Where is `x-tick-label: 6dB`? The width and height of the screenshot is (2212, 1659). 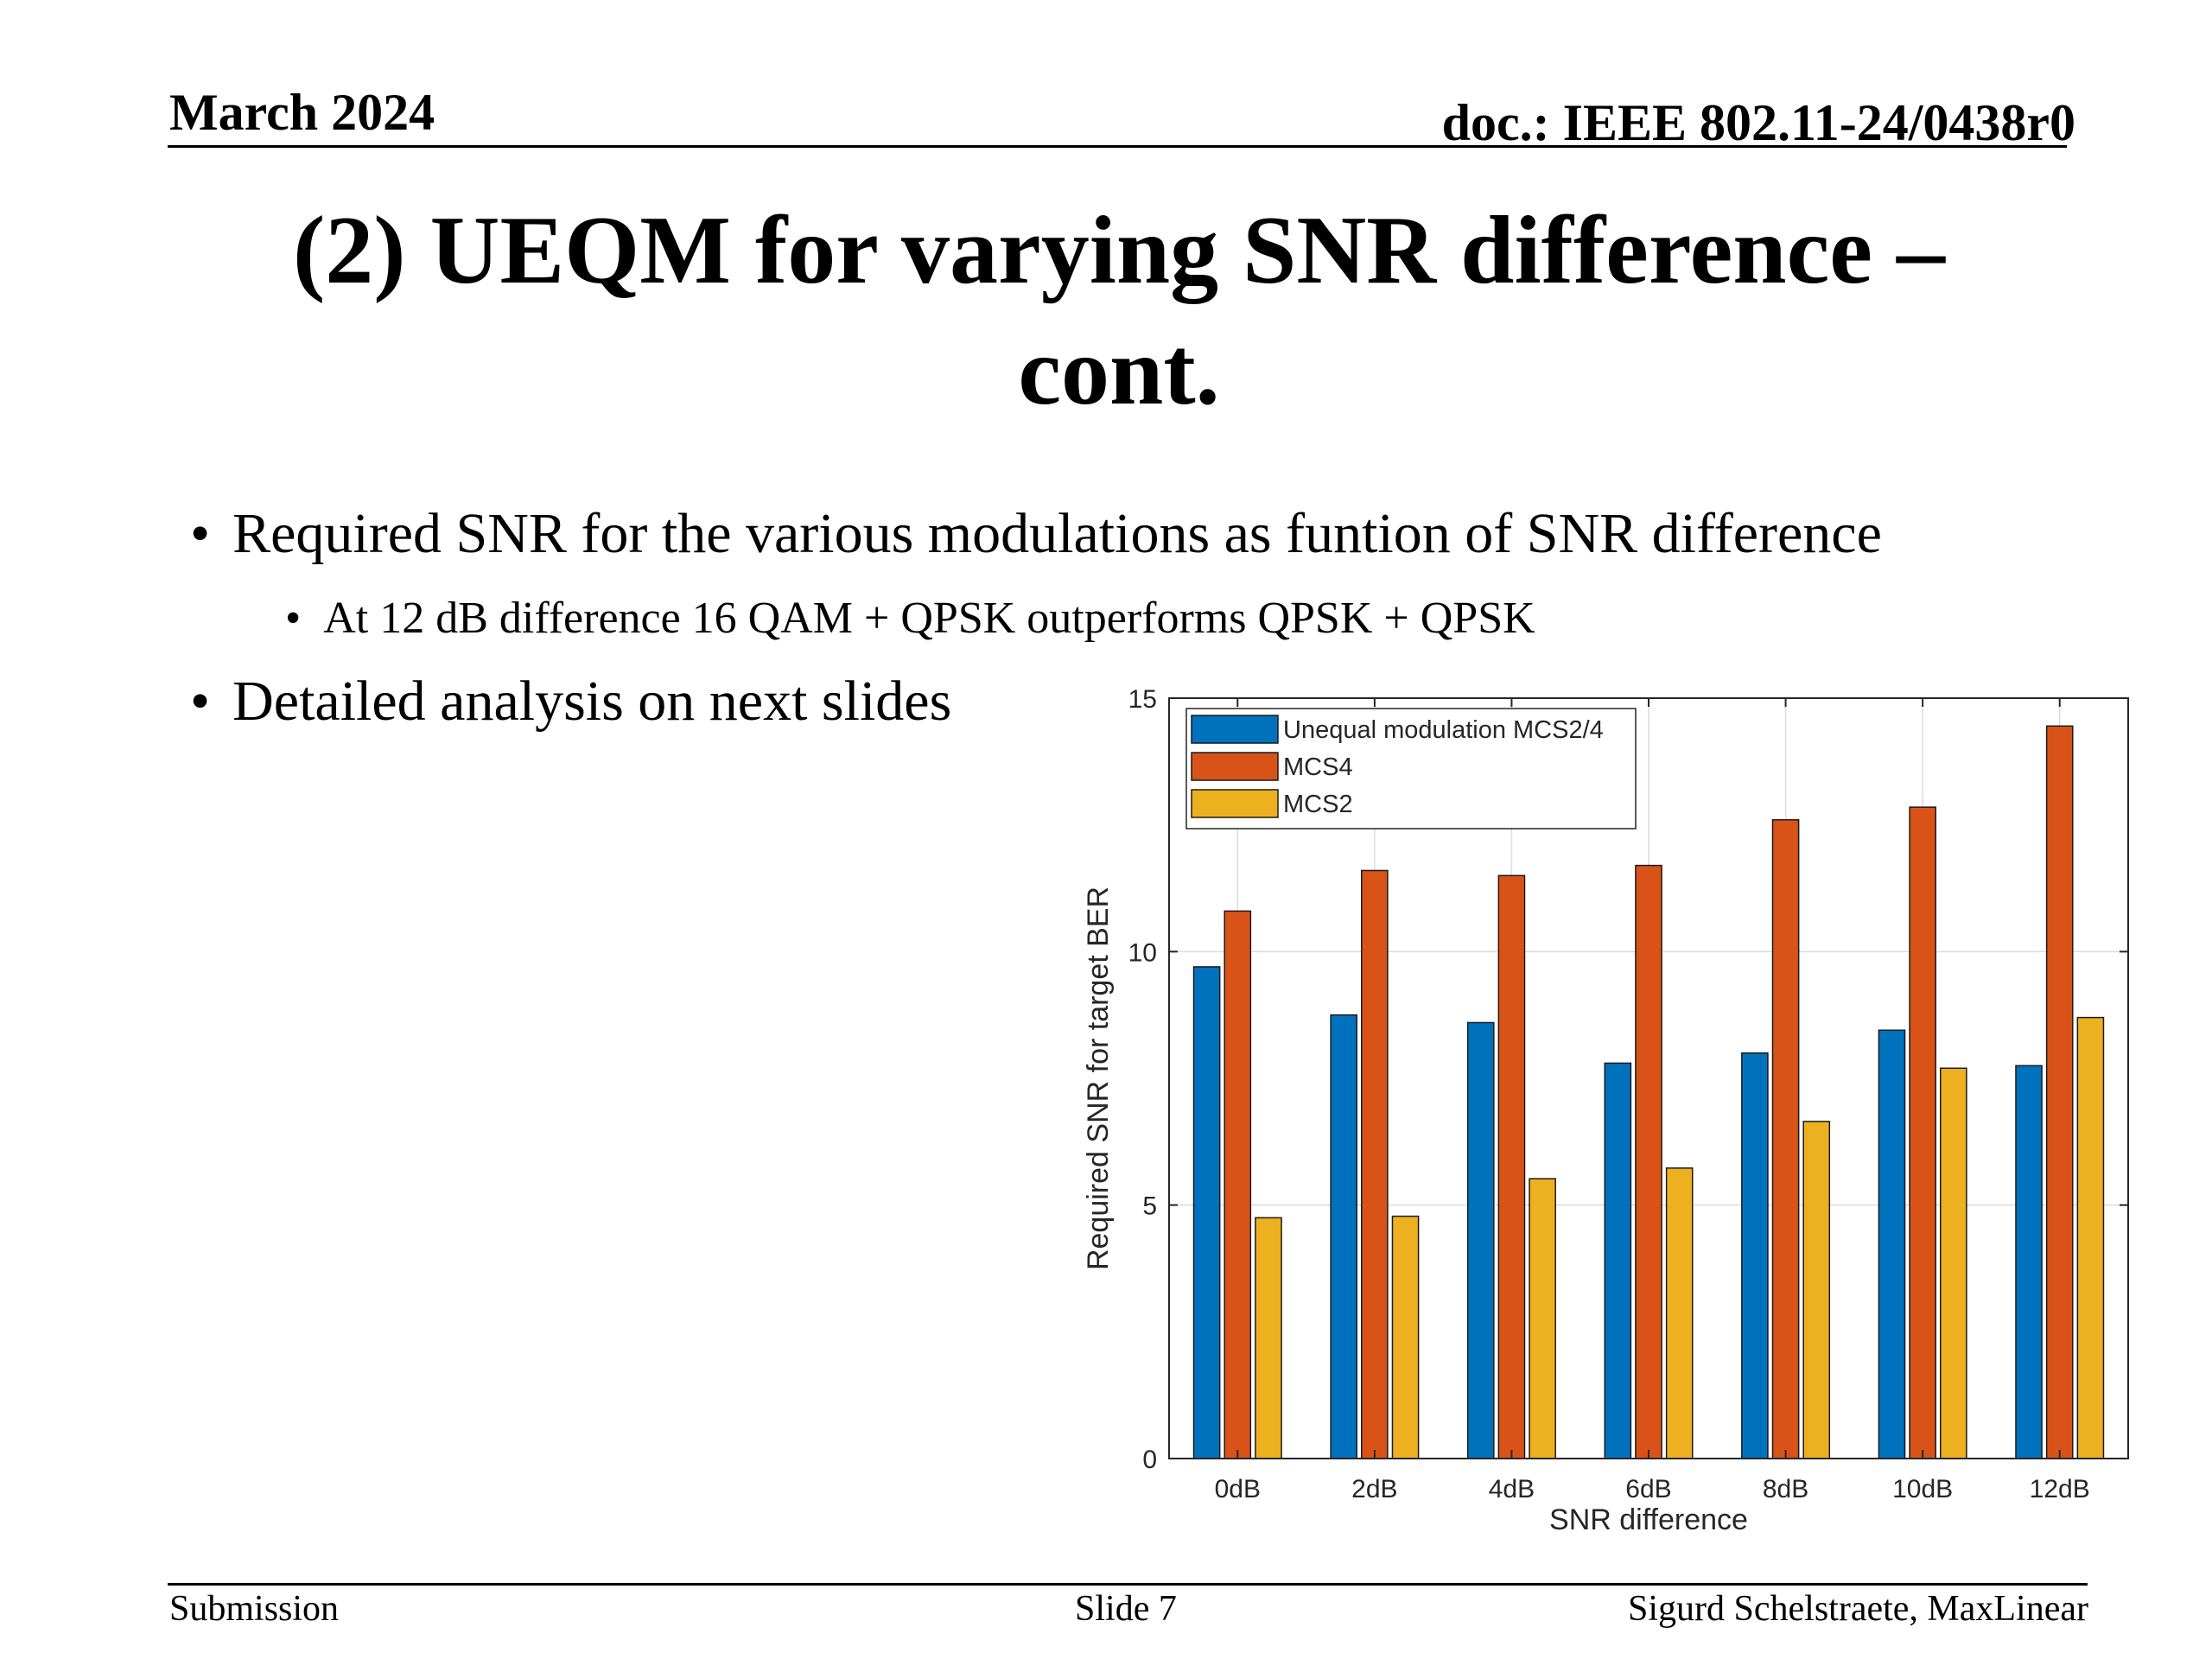 x-tick-label: 6dB is located at coordinates (1648, 1489).